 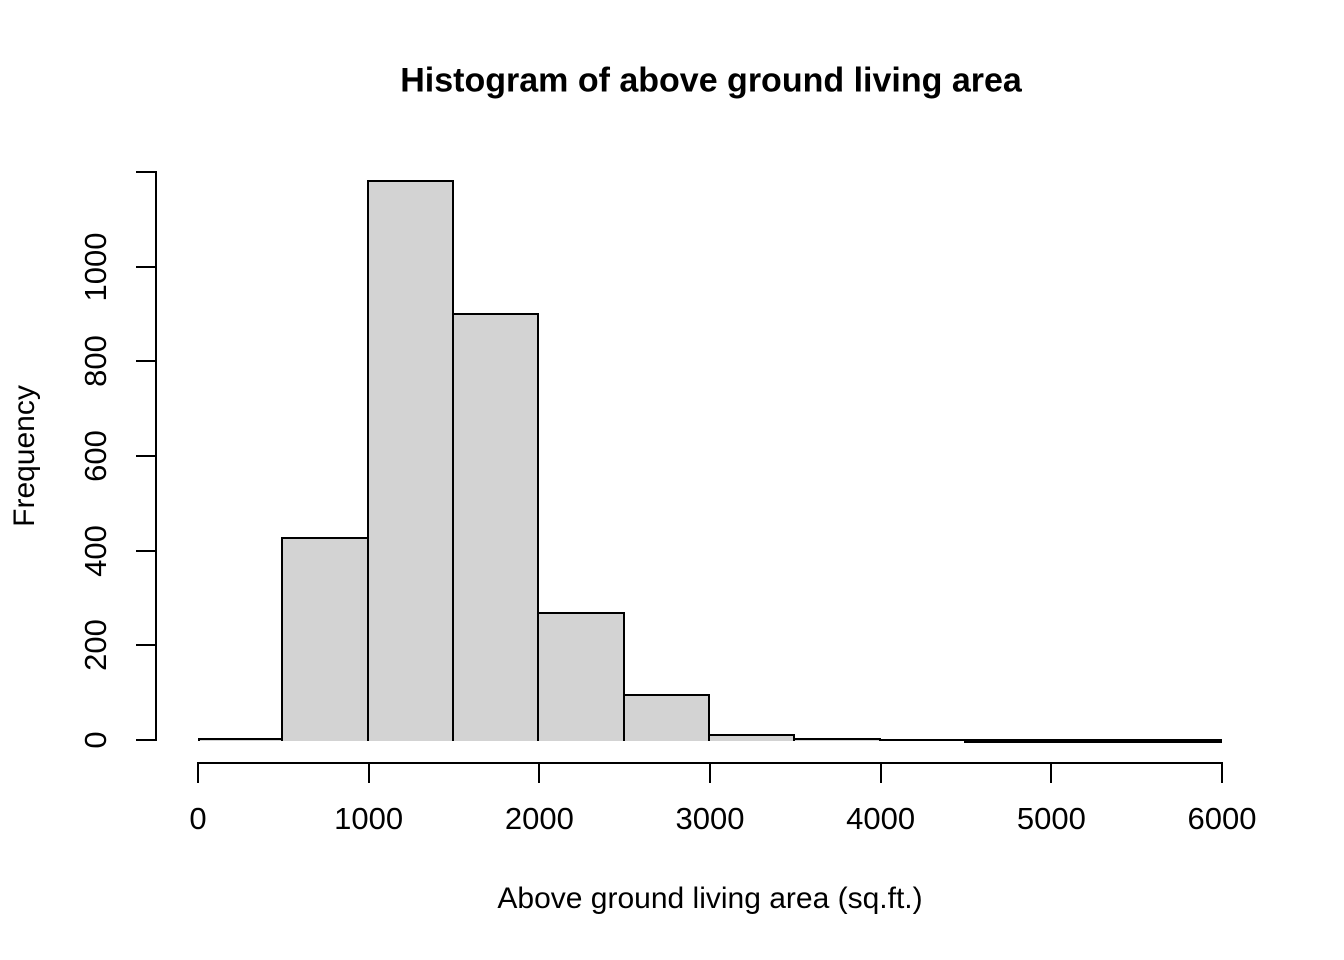 I want to click on y-tick-label: 0, so click(x=95, y=740).